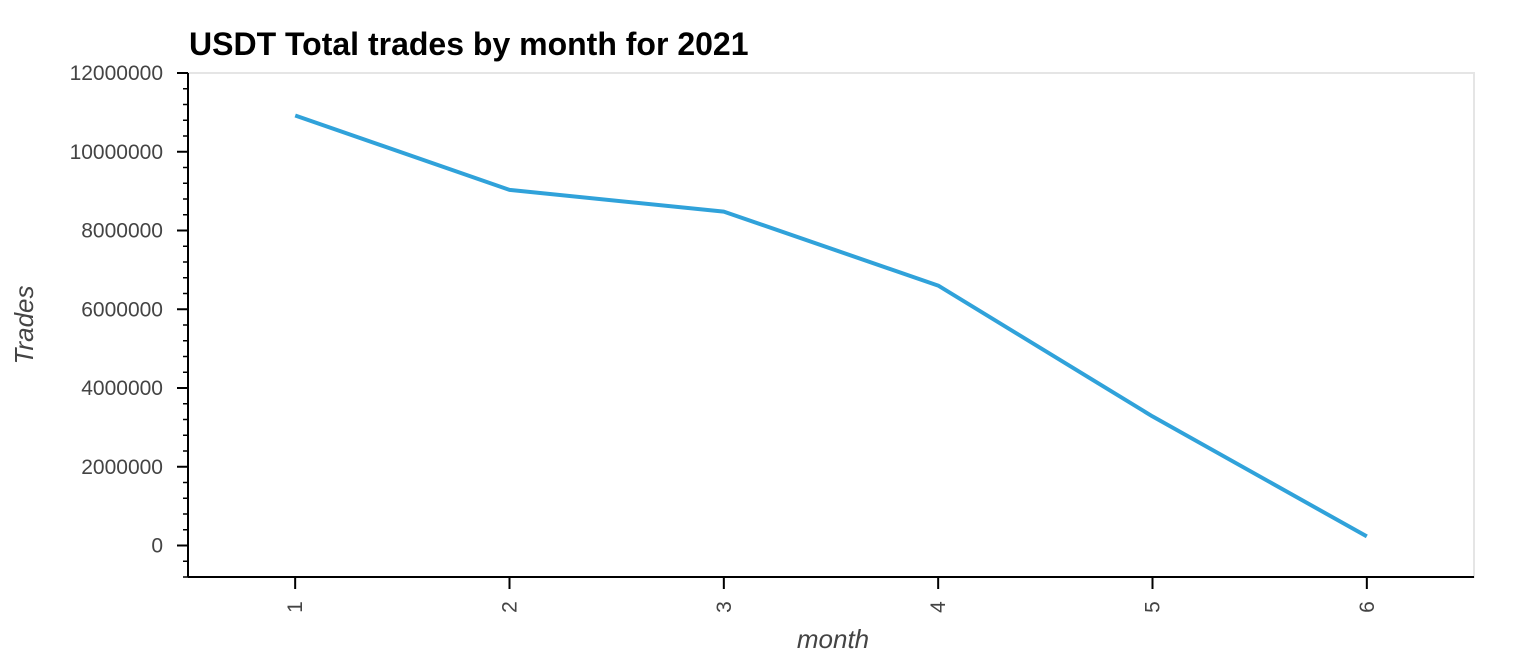 The image size is (1540, 660). I want to click on y-tick-label: 8000000, so click(122, 231).